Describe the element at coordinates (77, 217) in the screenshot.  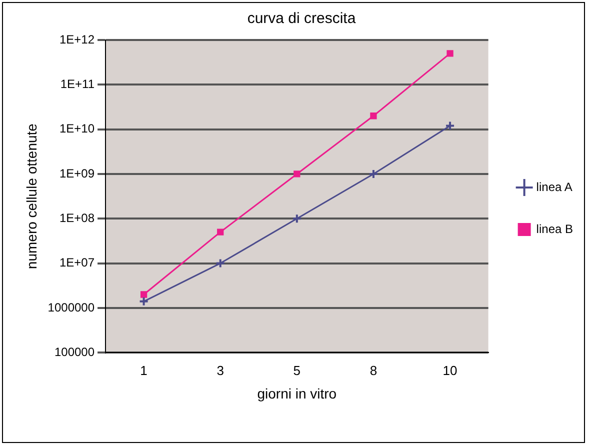
I see `y-tick-label: 1E+08` at that location.